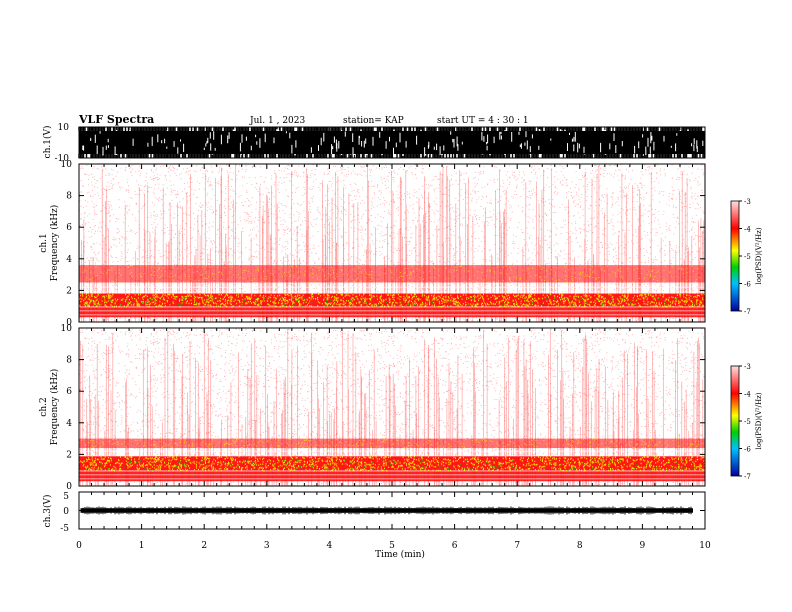 The height and width of the screenshot is (612, 792). I want to click on x-tick-labels: 0 1 2 3 4 5 6 7 8 9 10, so click(393, 546).